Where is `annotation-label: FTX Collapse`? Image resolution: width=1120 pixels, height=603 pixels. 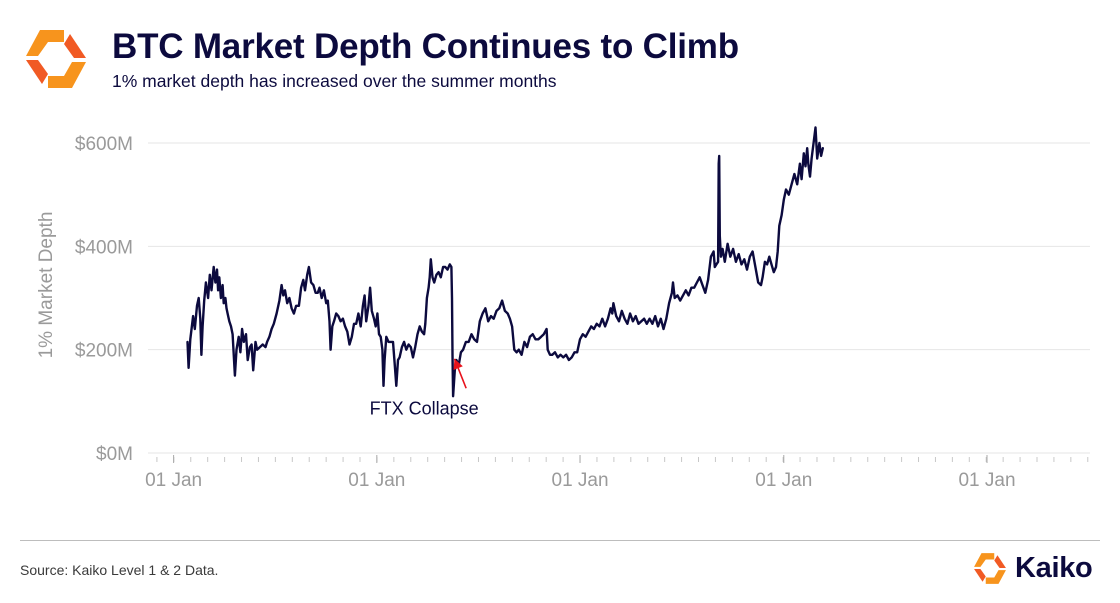 annotation-label: FTX Collapse is located at coordinates (424, 408).